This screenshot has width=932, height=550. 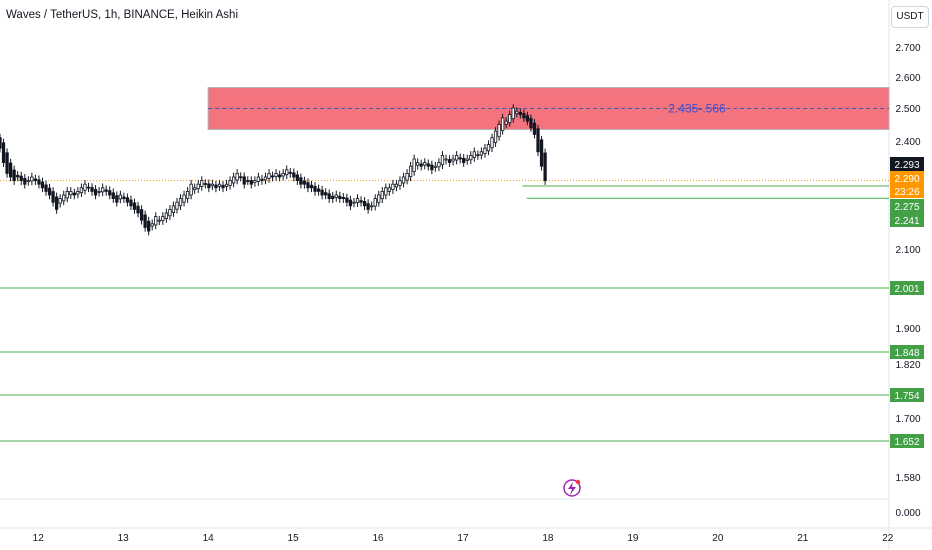 I want to click on notification-dot-icon, so click(x=578, y=482).